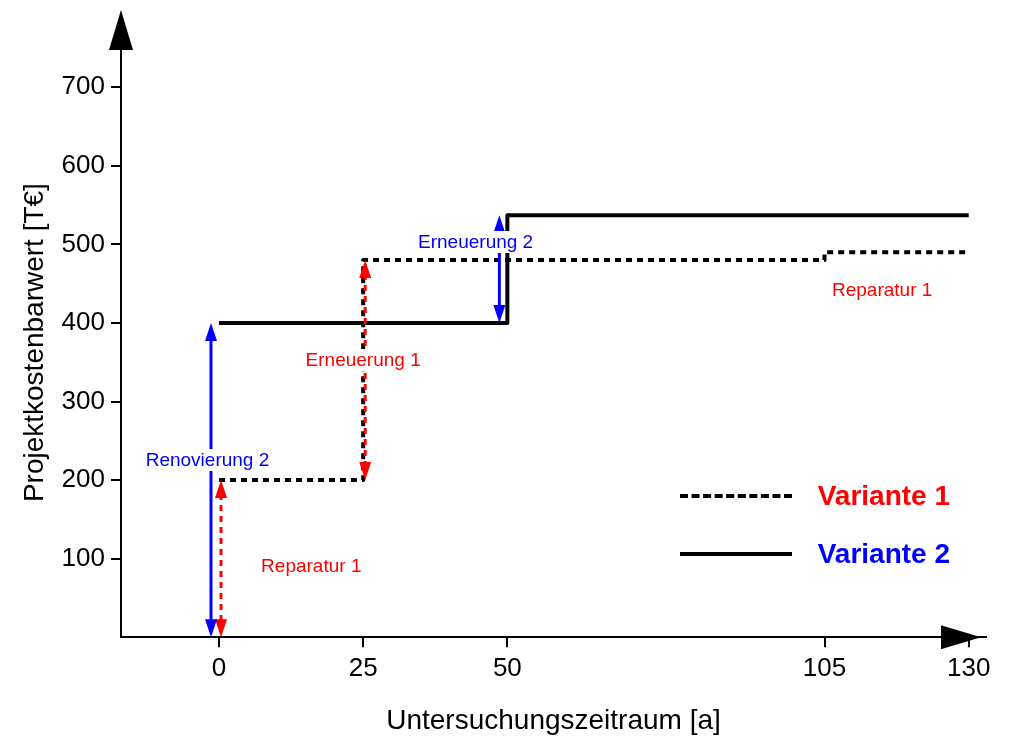 The image size is (1010, 746). I want to click on legend-label: Variante 2, so click(883, 554).